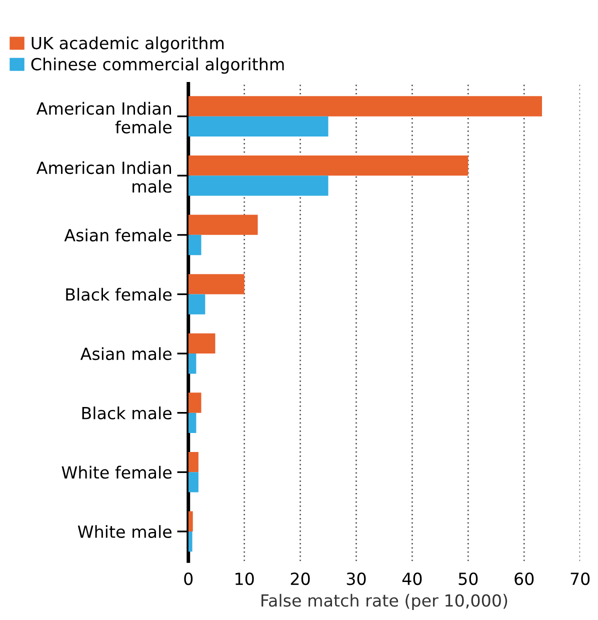 Image resolution: width=598 pixels, height=620 pixels. I want to click on x-tick-label: 60, so click(524, 579).